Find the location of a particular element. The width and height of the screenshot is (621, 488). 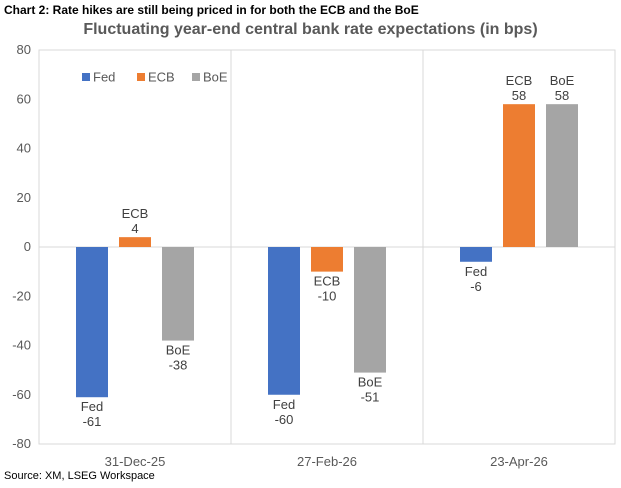

y-tick-label: -40 is located at coordinates (21, 345).